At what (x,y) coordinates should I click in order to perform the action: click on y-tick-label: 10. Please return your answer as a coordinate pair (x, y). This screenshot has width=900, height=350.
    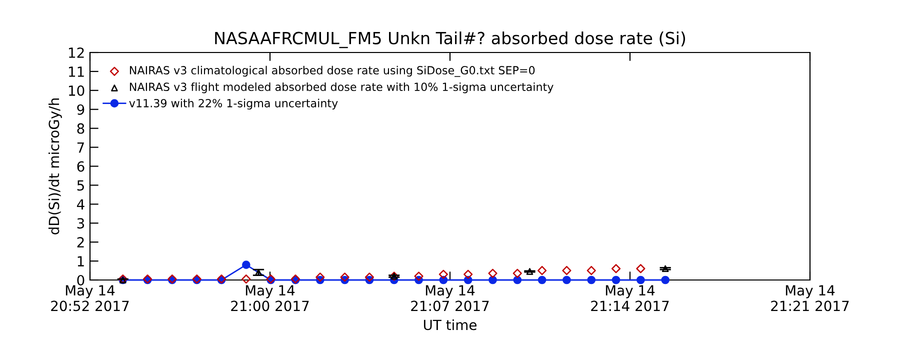
    Looking at the image, I should click on (76, 90).